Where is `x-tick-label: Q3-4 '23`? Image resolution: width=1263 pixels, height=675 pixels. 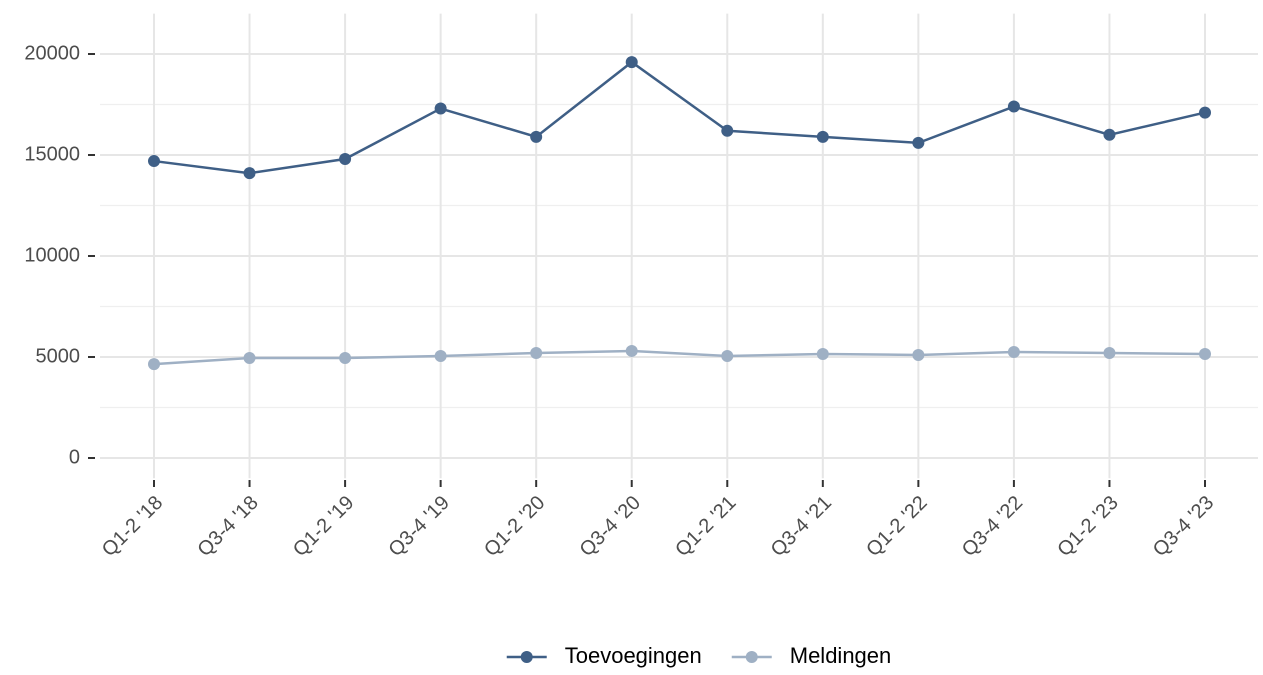
x-tick-label: Q3-4 '23 is located at coordinates (1183, 526).